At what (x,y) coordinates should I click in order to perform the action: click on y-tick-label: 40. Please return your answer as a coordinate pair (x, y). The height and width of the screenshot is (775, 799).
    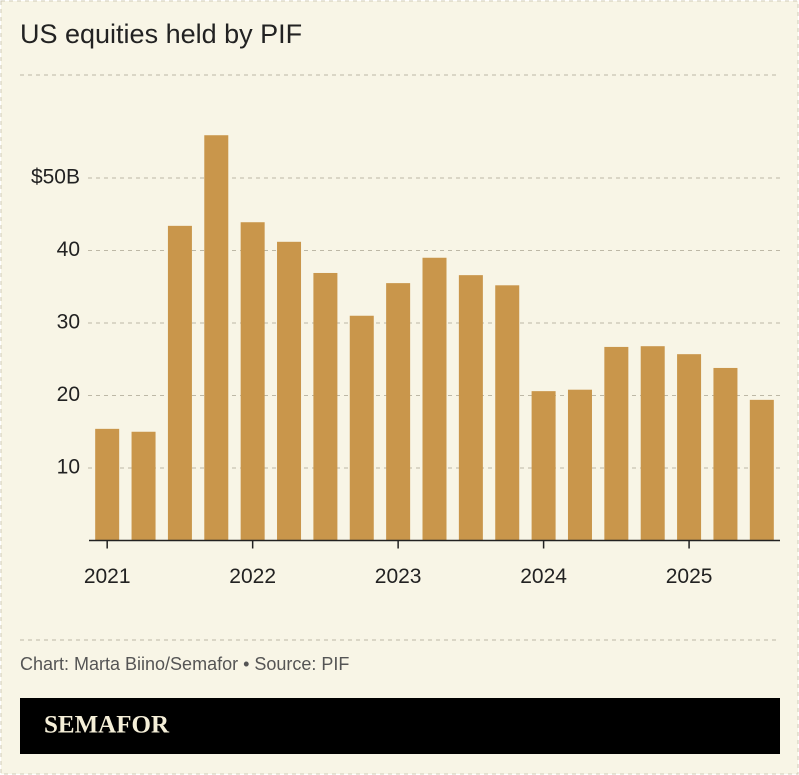
    Looking at the image, I should click on (68, 249).